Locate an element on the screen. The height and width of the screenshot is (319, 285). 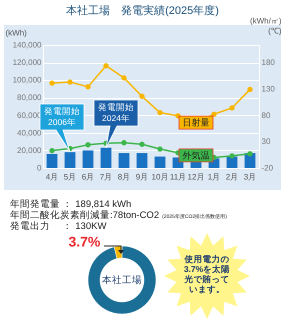
text: 年間二酸化炭素削減量:78ton-CO2 is located at coordinates (85, 215).